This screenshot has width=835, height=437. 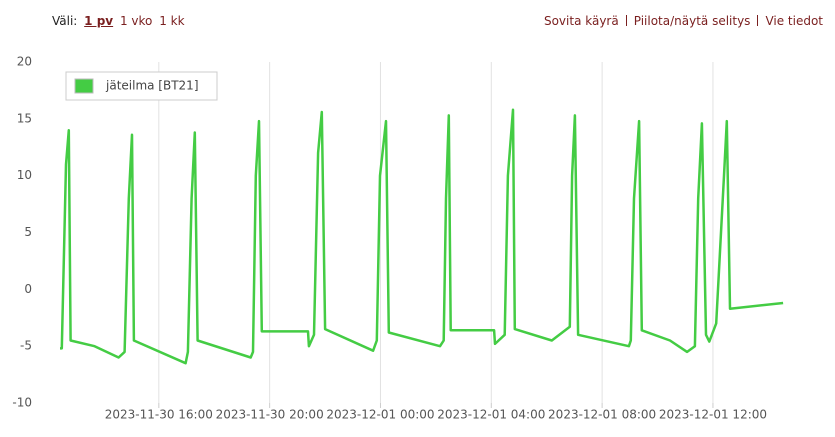 What do you see at coordinates (491, 415) in the screenshot?
I see `x-tick-label: 2023-12-01 04:00` at bounding box center [491, 415].